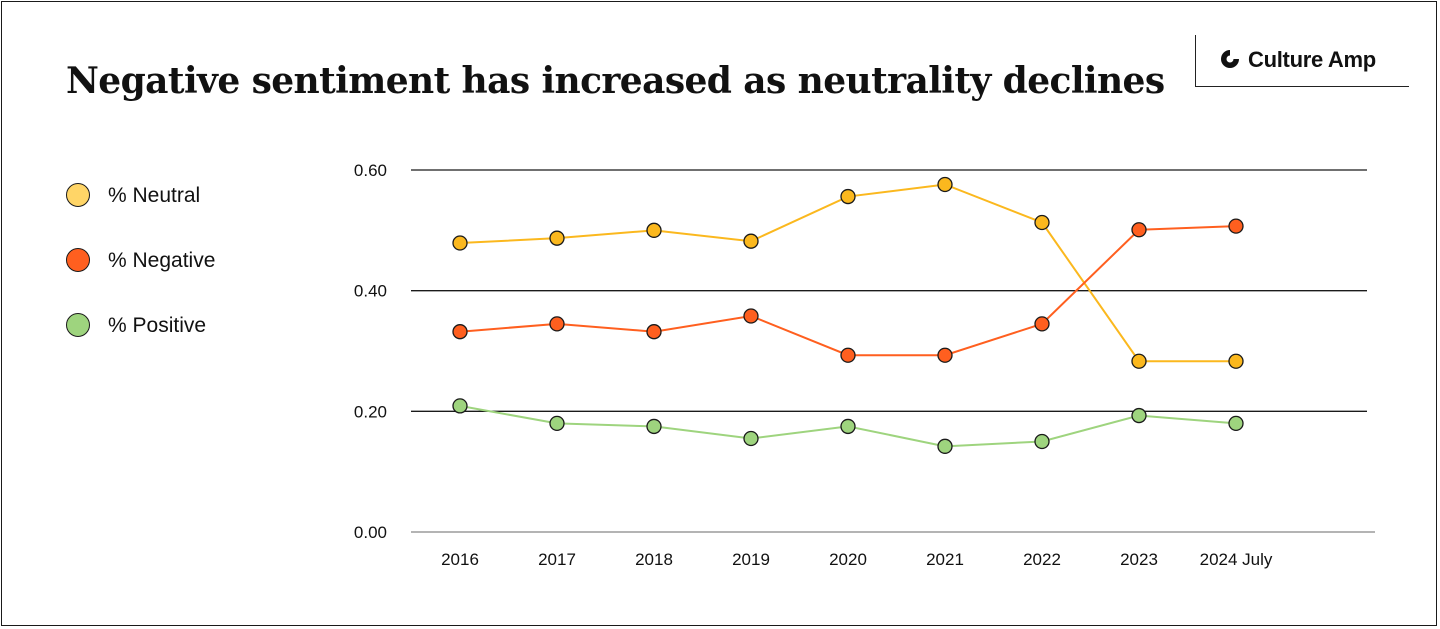 This screenshot has height=629, width=1440. What do you see at coordinates (1139, 415) in the screenshot?
I see `data-point-positive-2023` at bounding box center [1139, 415].